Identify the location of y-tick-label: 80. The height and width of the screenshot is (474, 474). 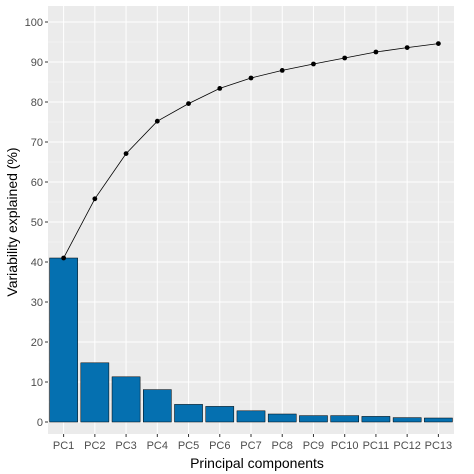
(37, 103).